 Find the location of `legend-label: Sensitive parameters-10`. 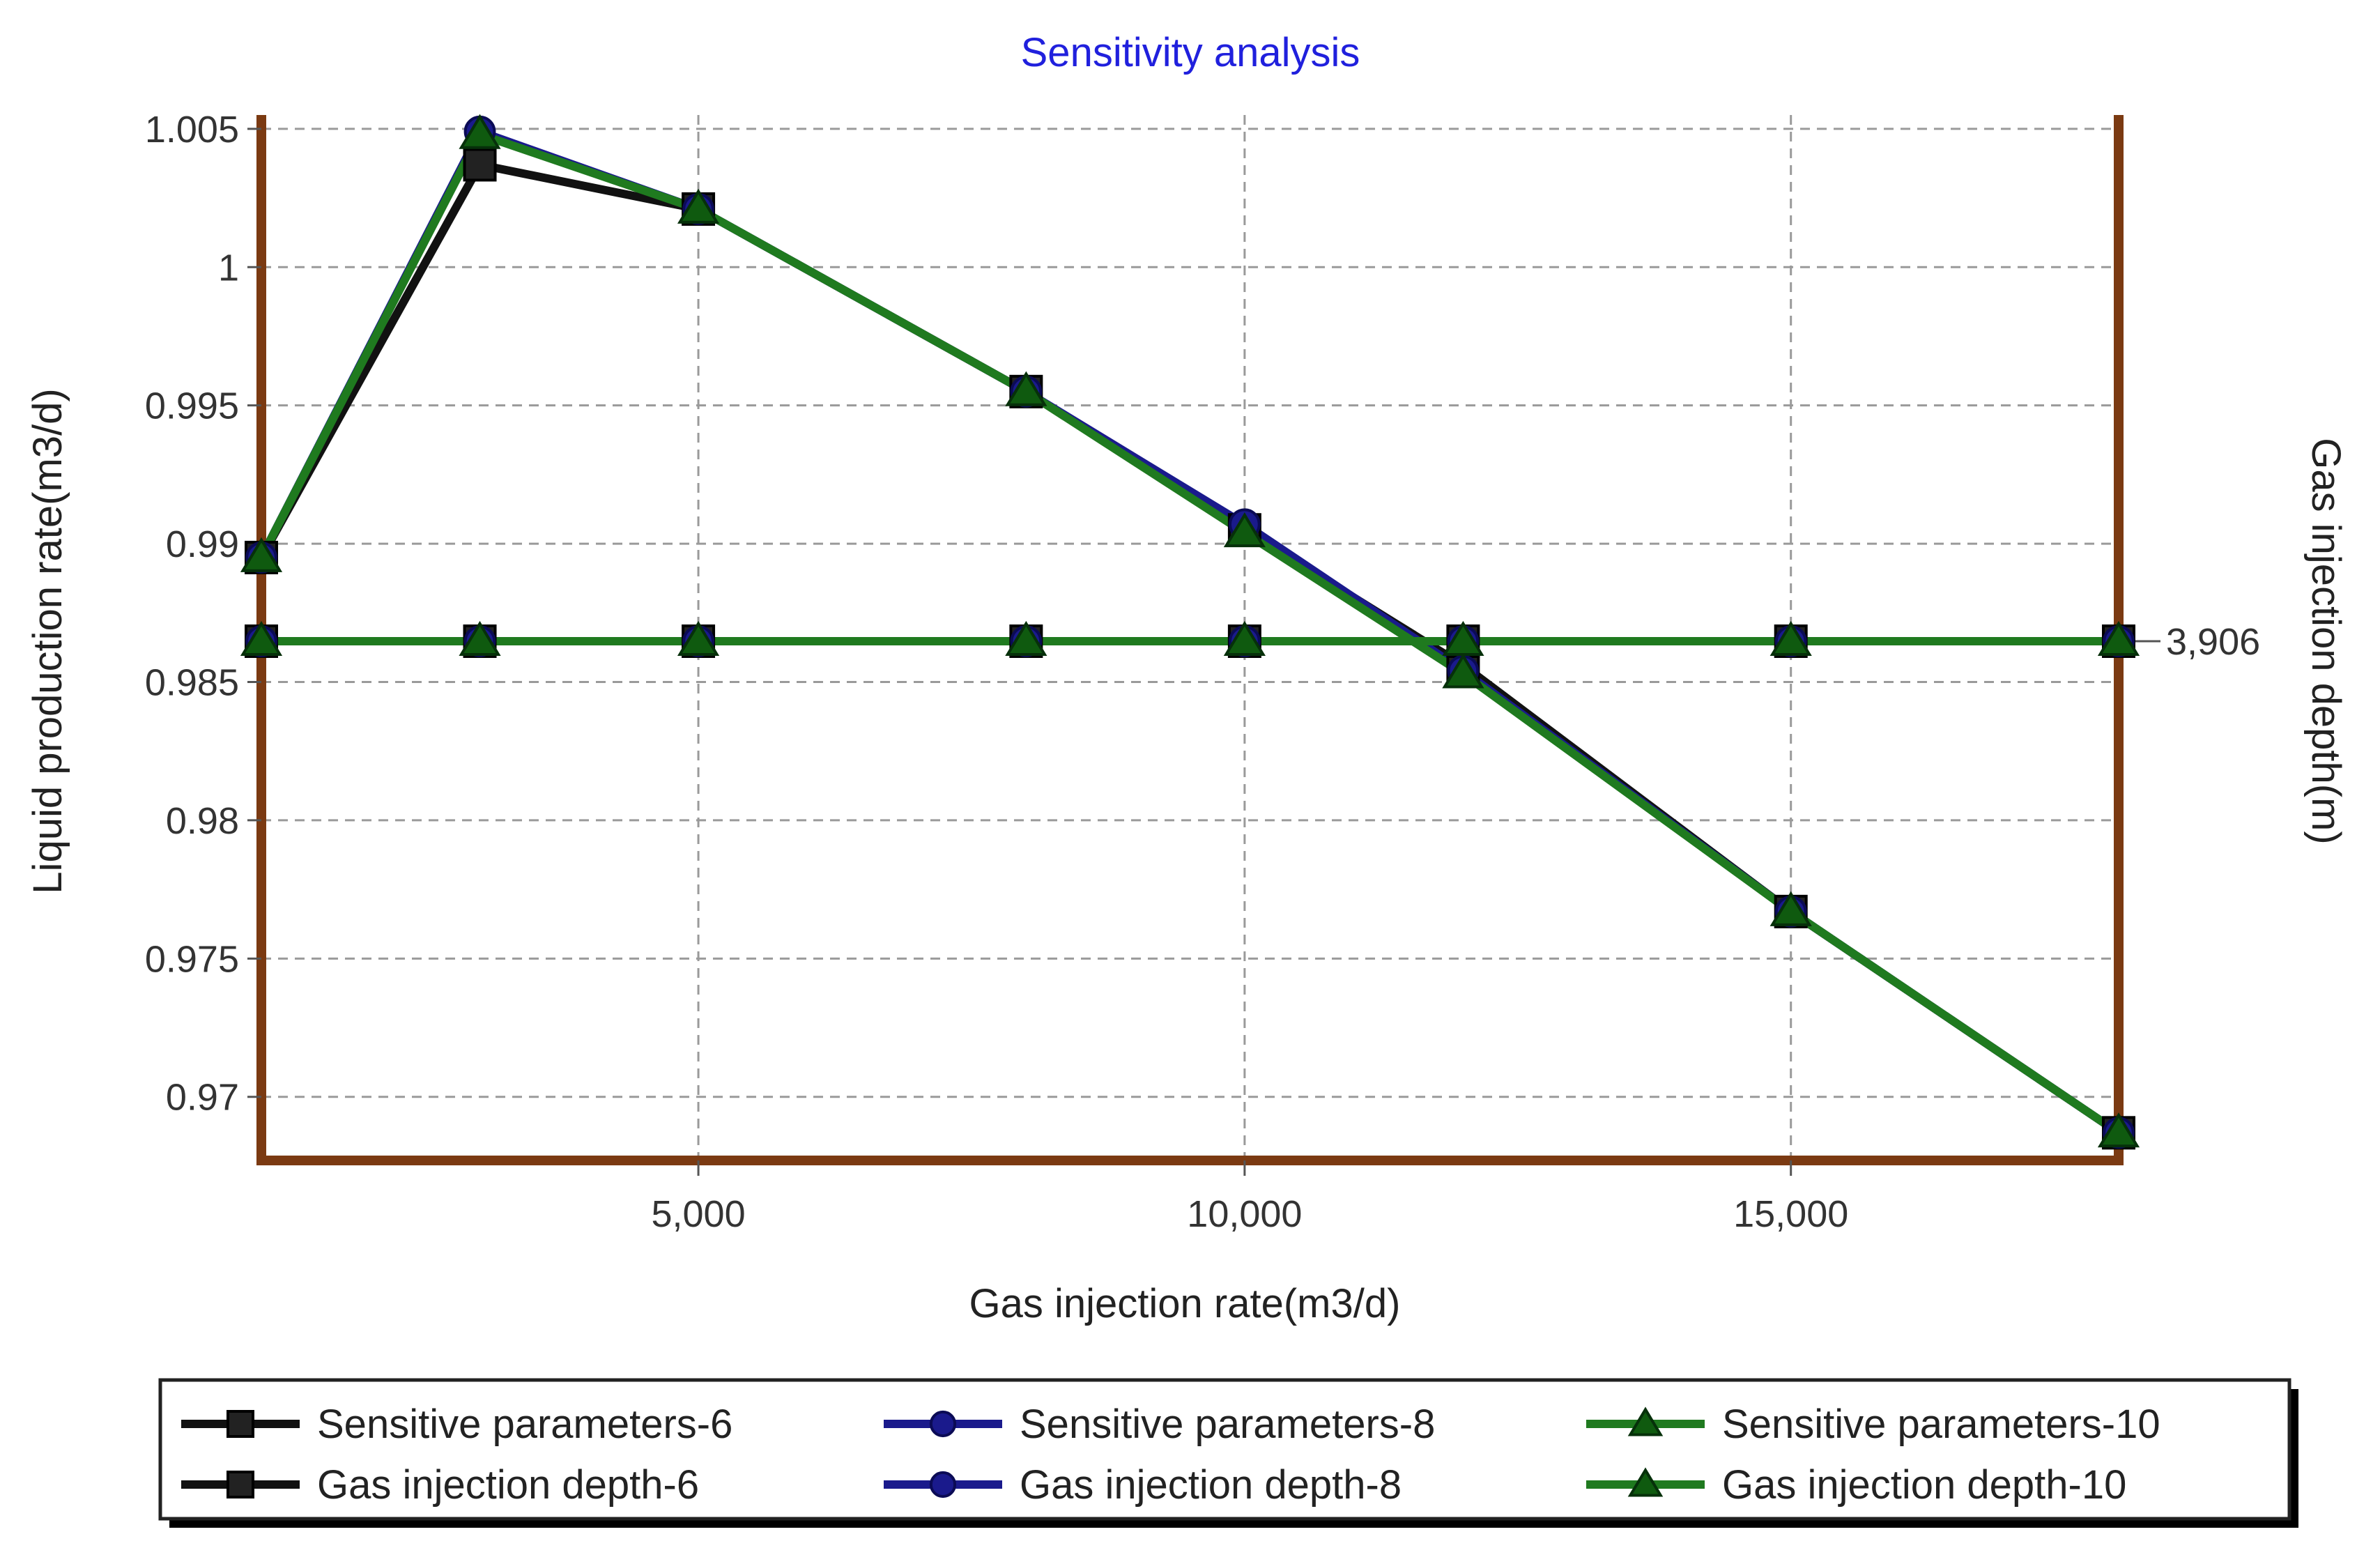

legend-label: Sensitive parameters-10 is located at coordinates (1941, 1424).